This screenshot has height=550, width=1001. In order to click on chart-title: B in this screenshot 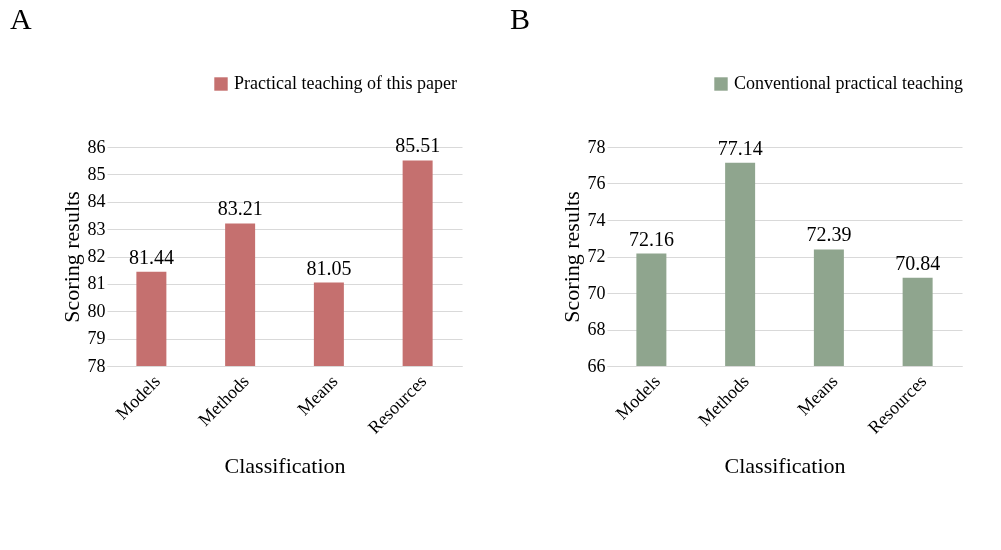, I will do `click(520, 18)`.